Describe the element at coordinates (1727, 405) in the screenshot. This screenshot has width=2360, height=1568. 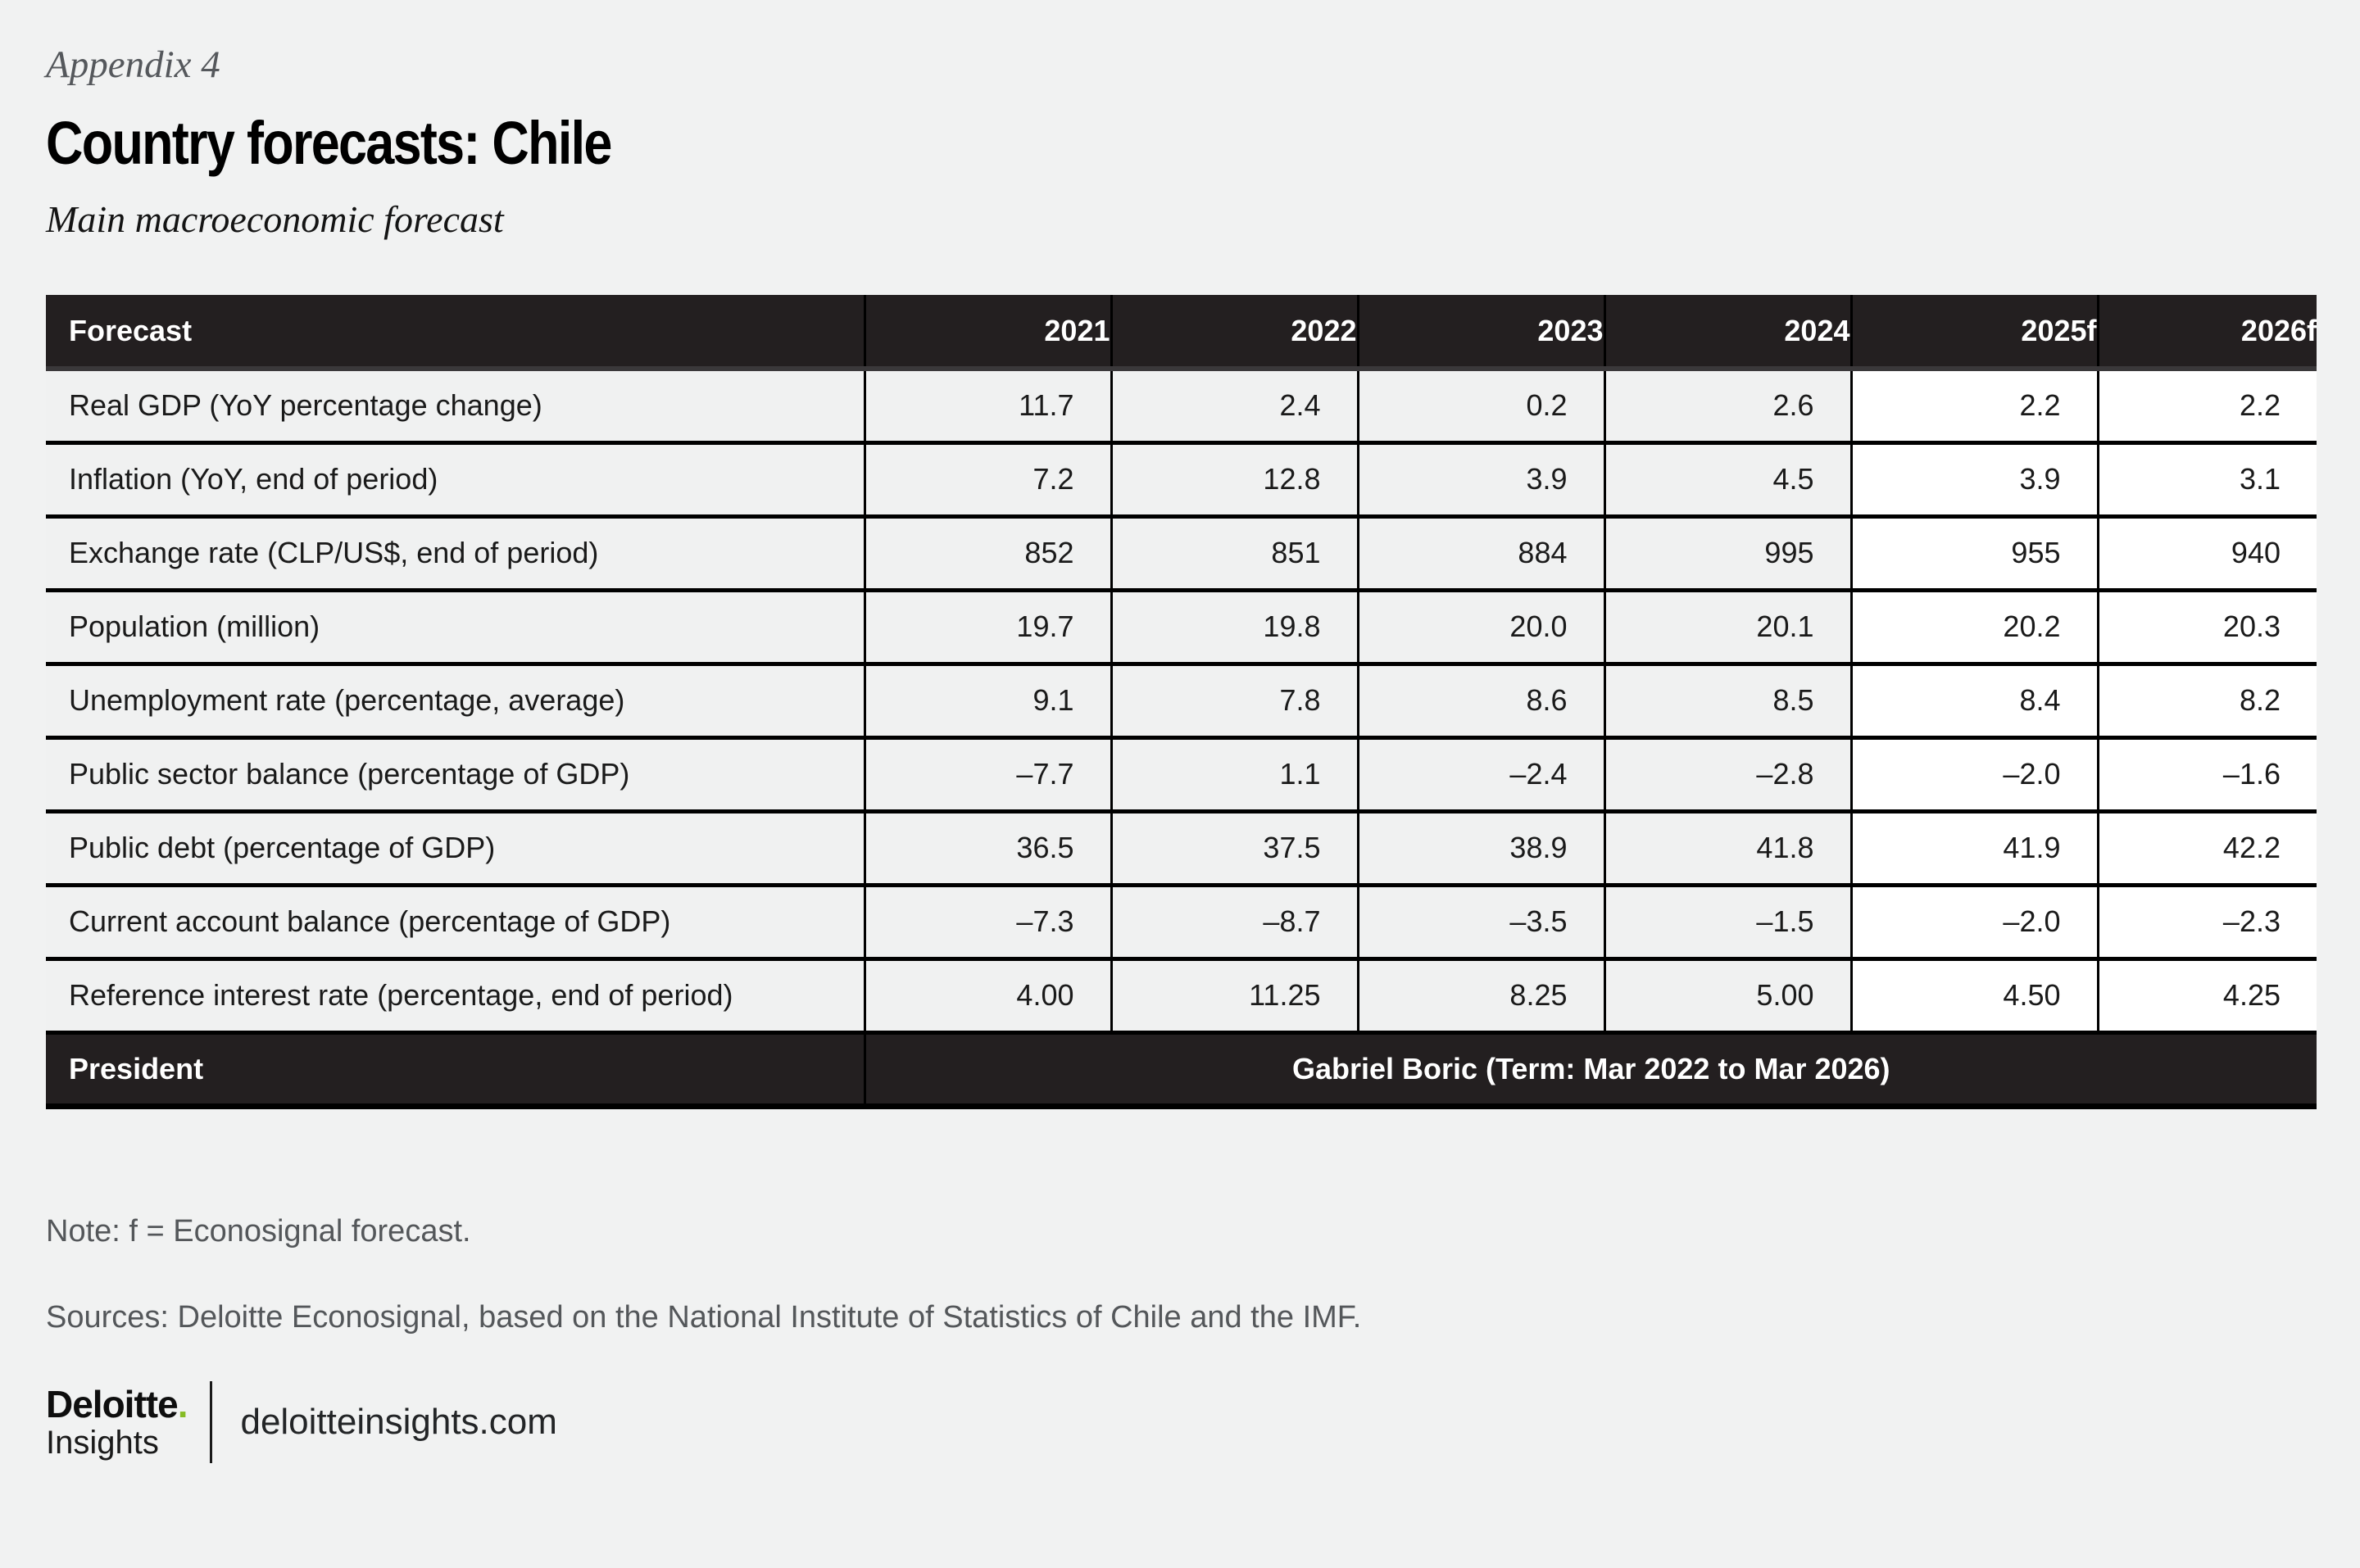
I see `cell-value: 2.6` at that location.